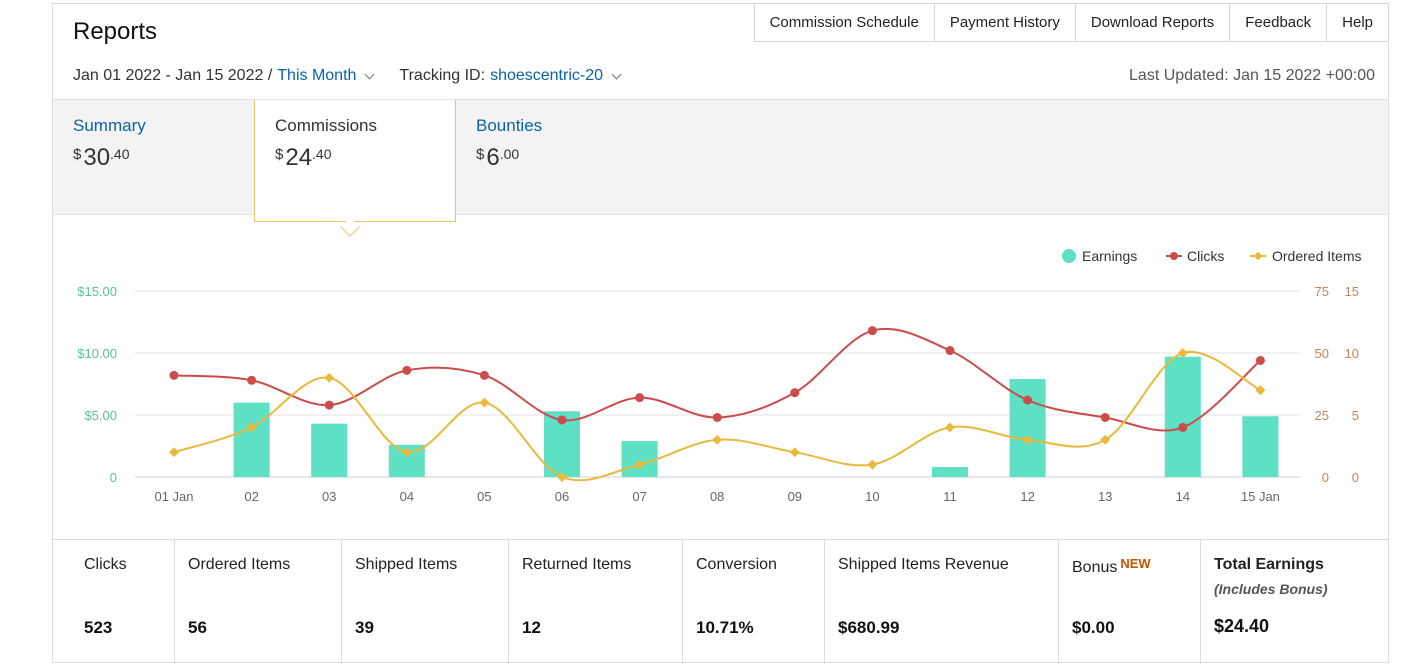  I want to click on stat-returned-items: Returned Items 12, so click(596, 602).